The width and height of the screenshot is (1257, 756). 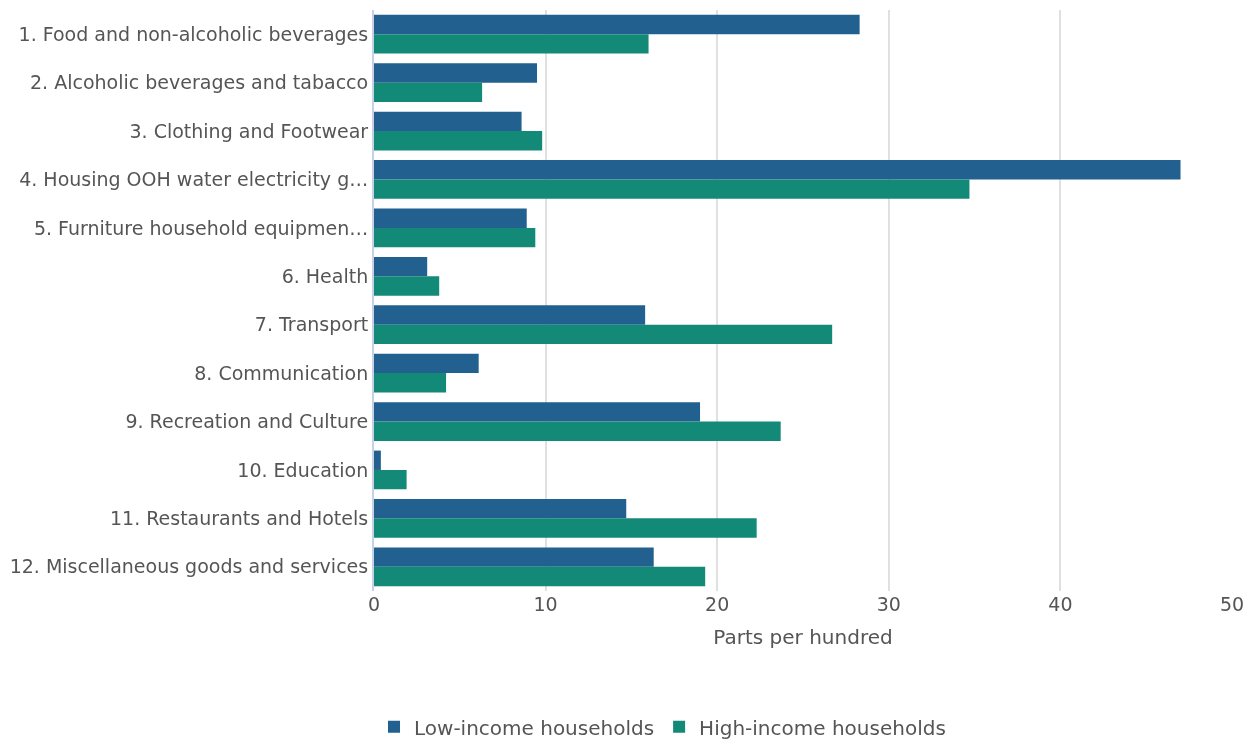 I want to click on x-tick-label: 10, so click(x=545, y=604).